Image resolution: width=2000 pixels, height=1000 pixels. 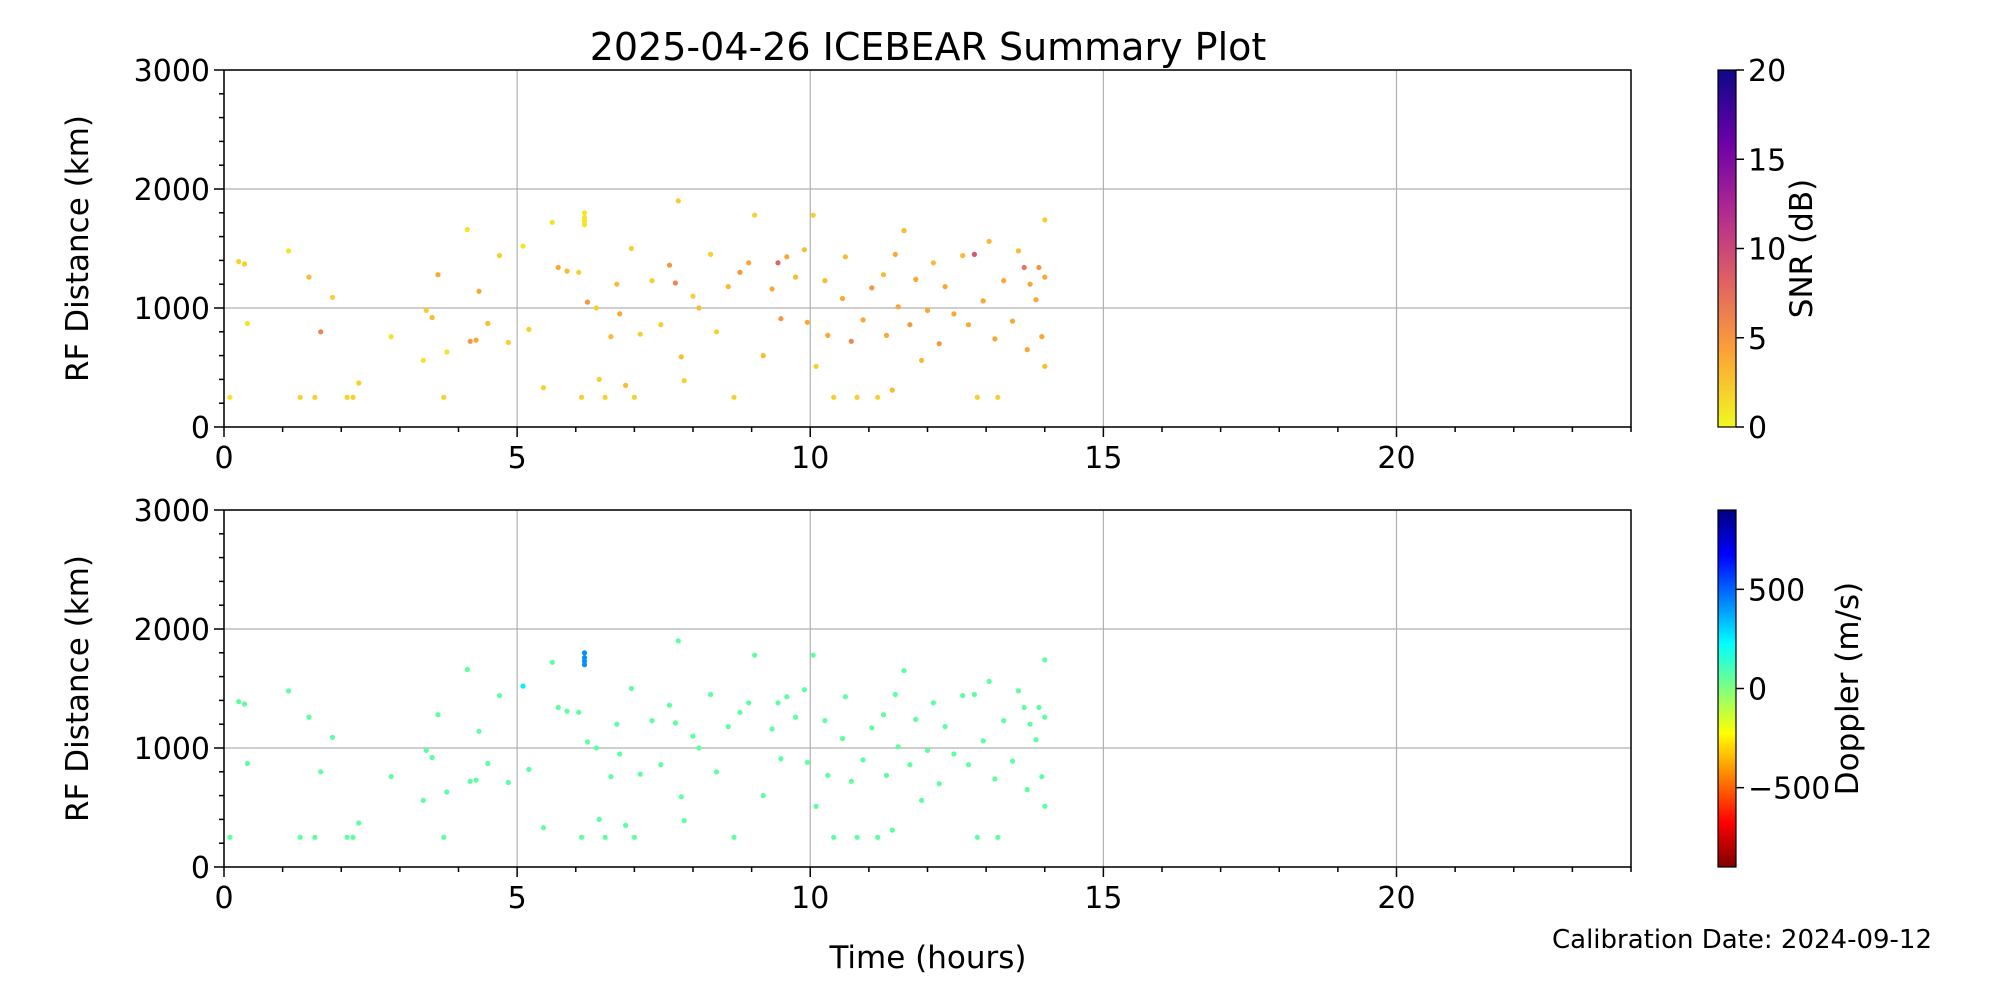 What do you see at coordinates (1802, 248) in the screenshot?
I see `colorbar-label: SNR (dB)` at bounding box center [1802, 248].